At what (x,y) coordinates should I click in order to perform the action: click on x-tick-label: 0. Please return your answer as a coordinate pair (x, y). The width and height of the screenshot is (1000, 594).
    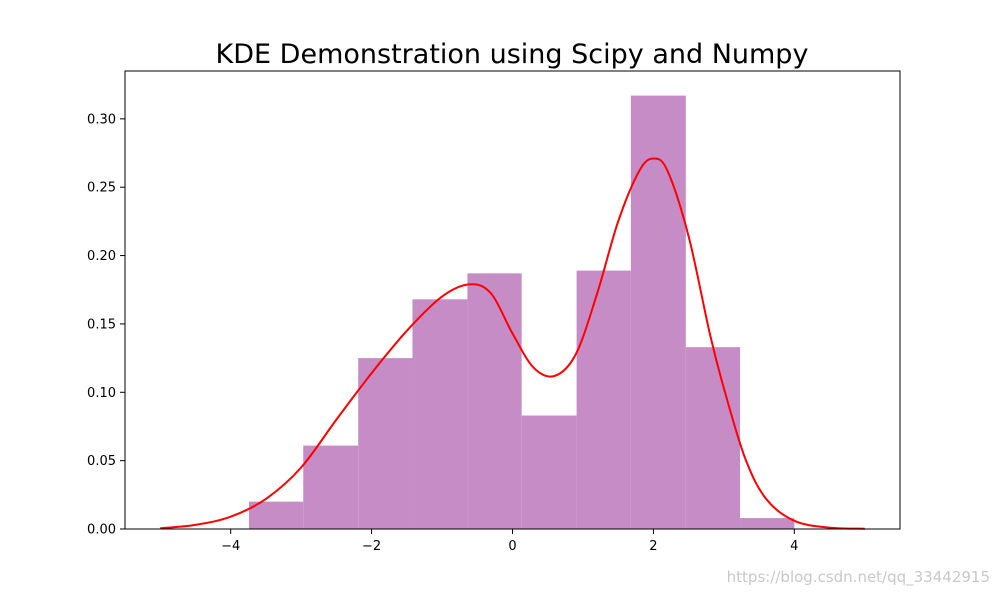
    Looking at the image, I should click on (512, 546).